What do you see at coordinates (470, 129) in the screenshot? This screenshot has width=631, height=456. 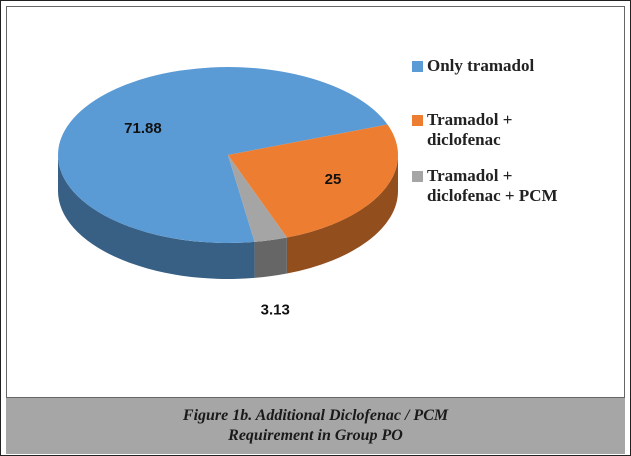 I see `legend-label: Tramadol + diclofenac` at bounding box center [470, 129].